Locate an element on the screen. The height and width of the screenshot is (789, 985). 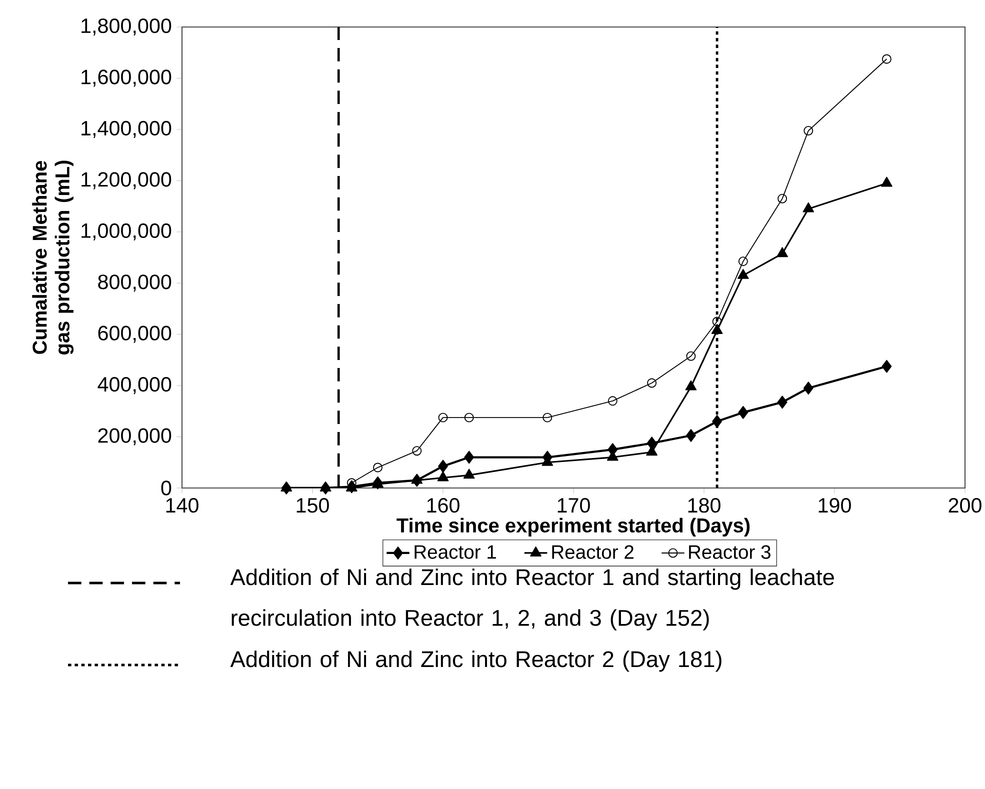
x-tick-label: 200 is located at coordinates (965, 505).